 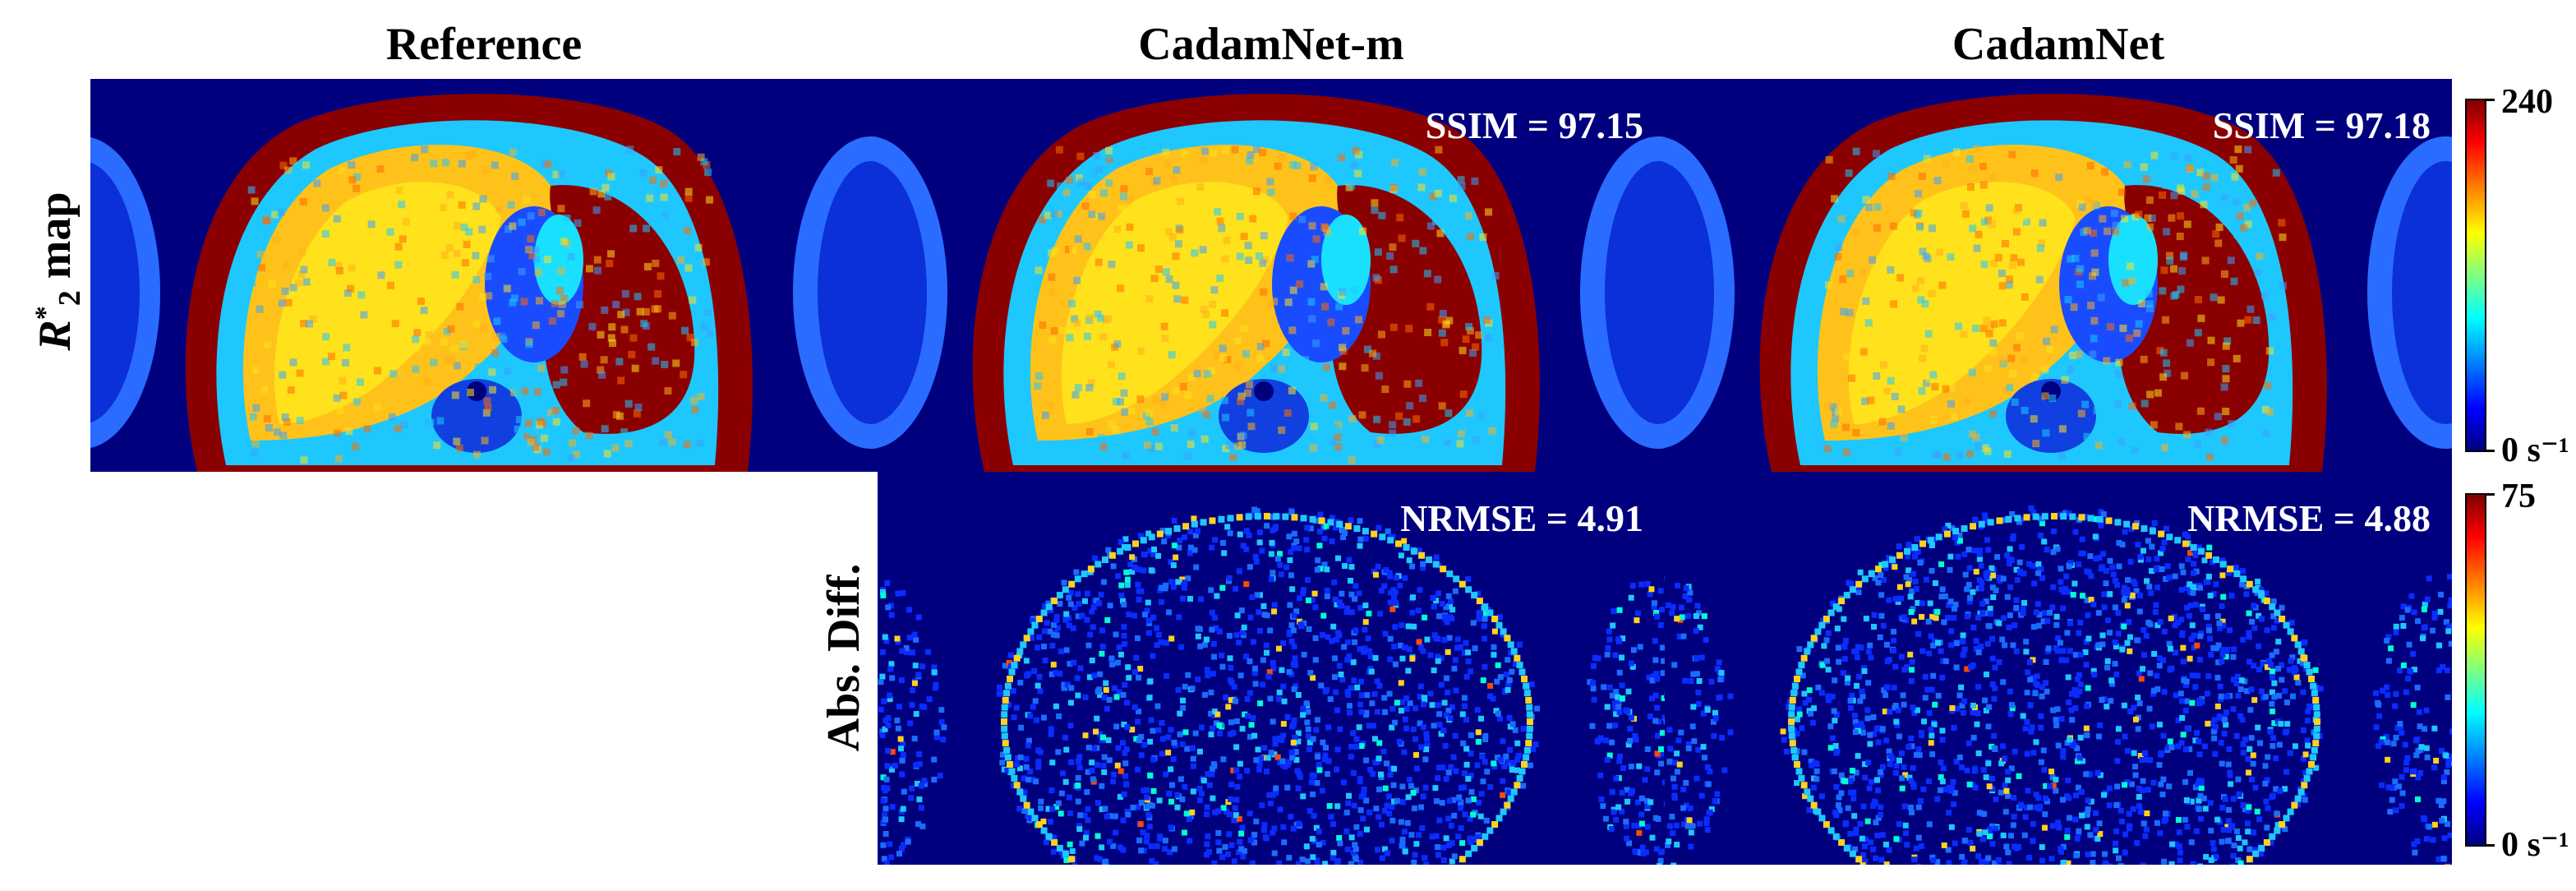 What do you see at coordinates (2322, 126) in the screenshot?
I see `ssim-cadamnet: SSIM = 97.18` at bounding box center [2322, 126].